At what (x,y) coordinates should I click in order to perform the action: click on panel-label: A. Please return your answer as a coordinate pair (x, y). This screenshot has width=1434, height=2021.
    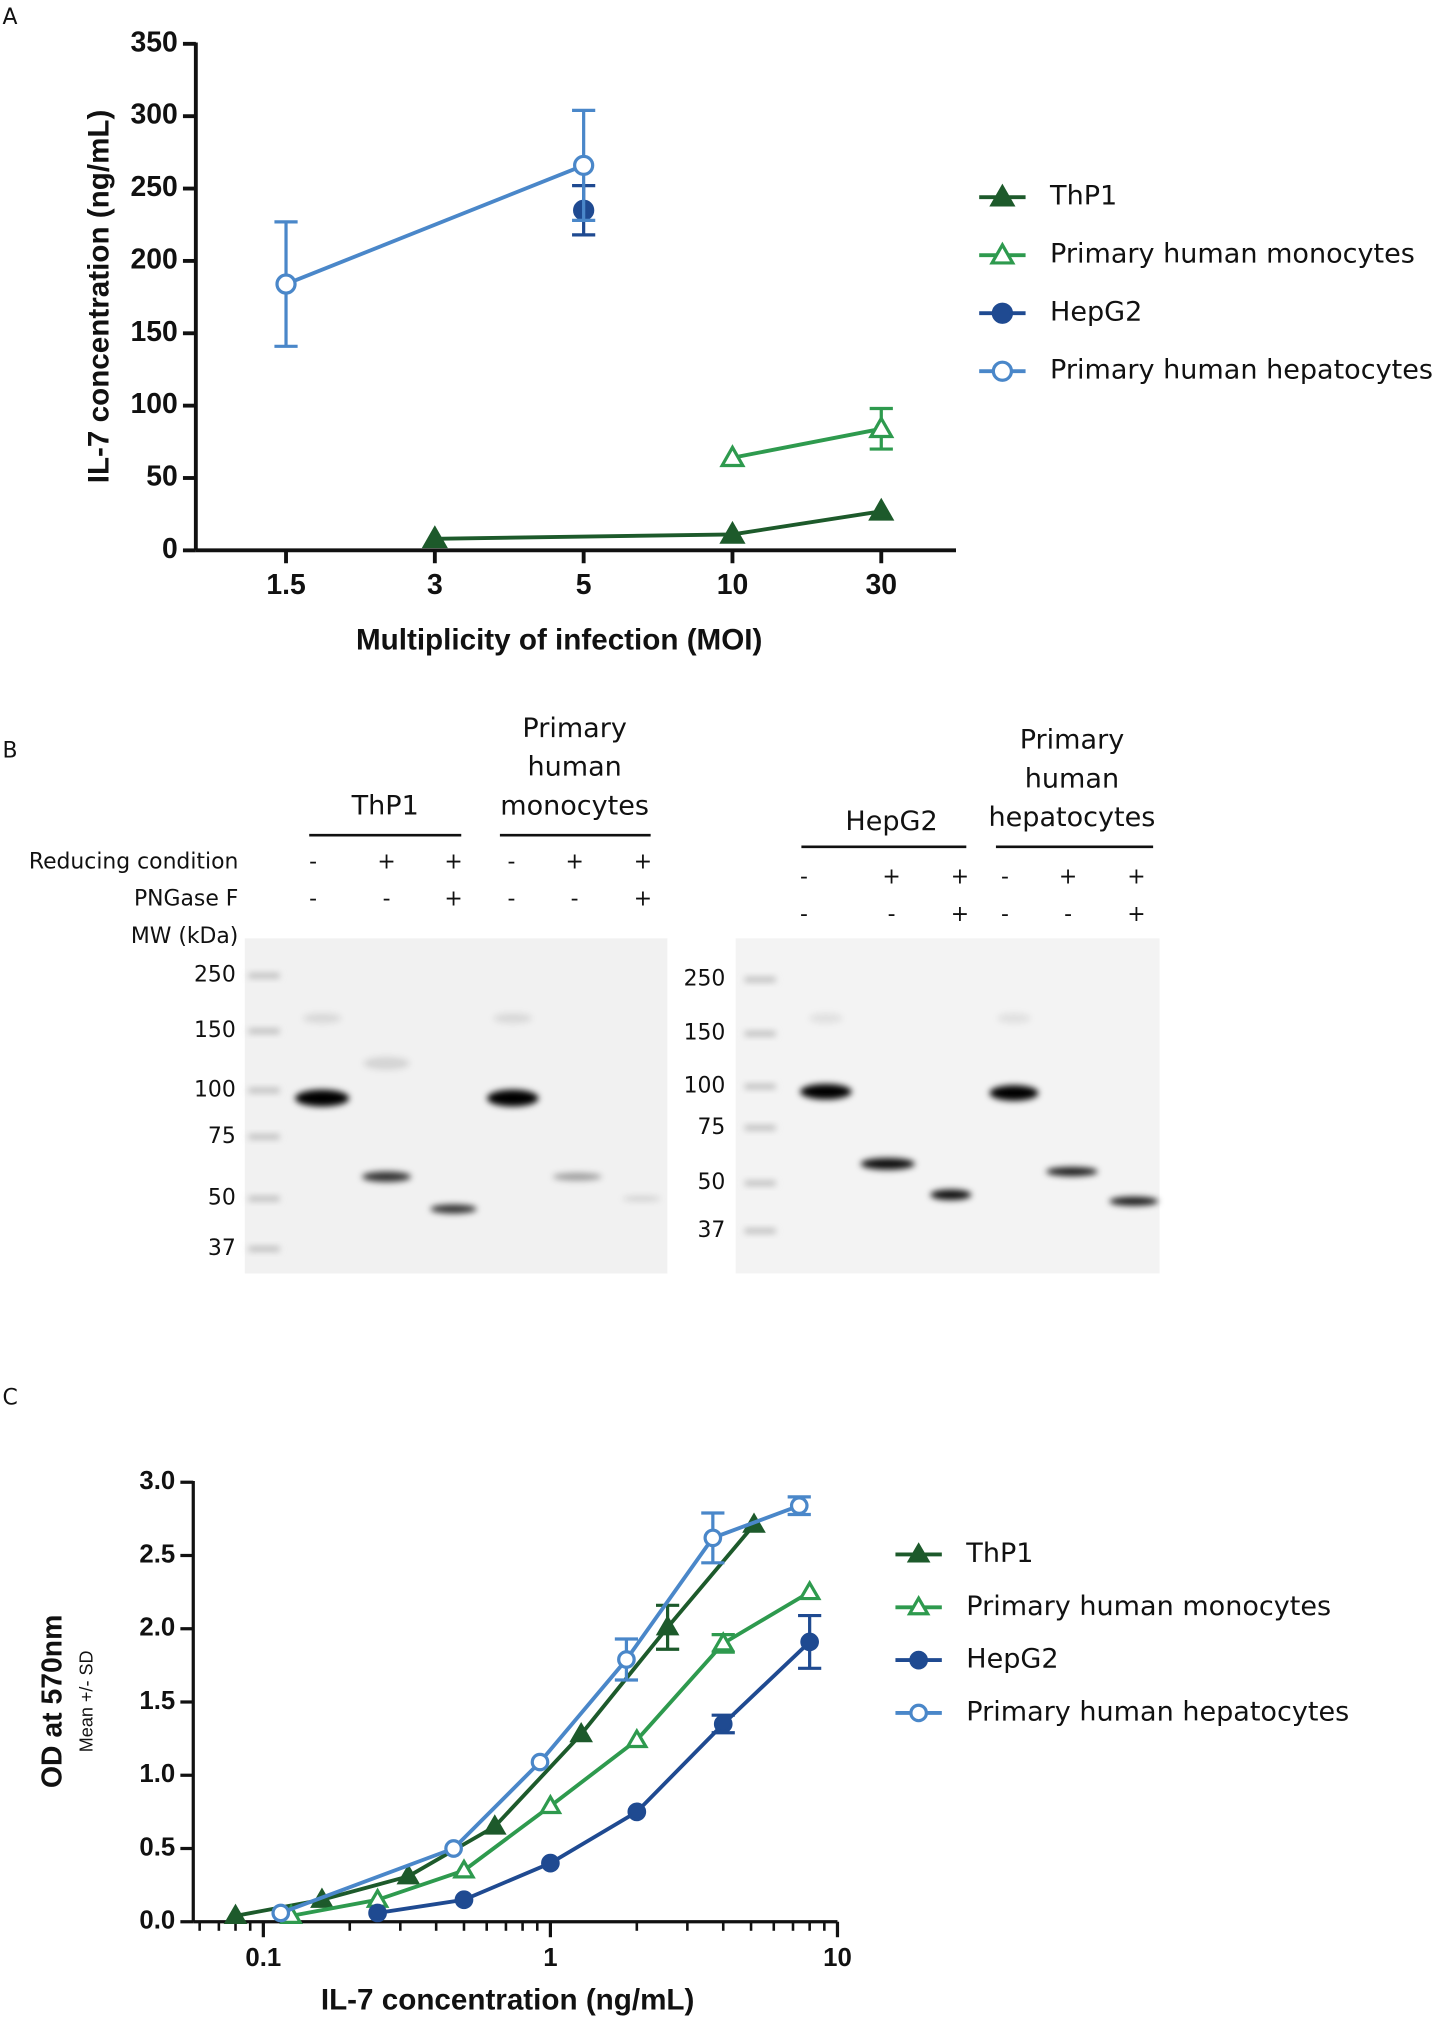
    Looking at the image, I should click on (10, 17).